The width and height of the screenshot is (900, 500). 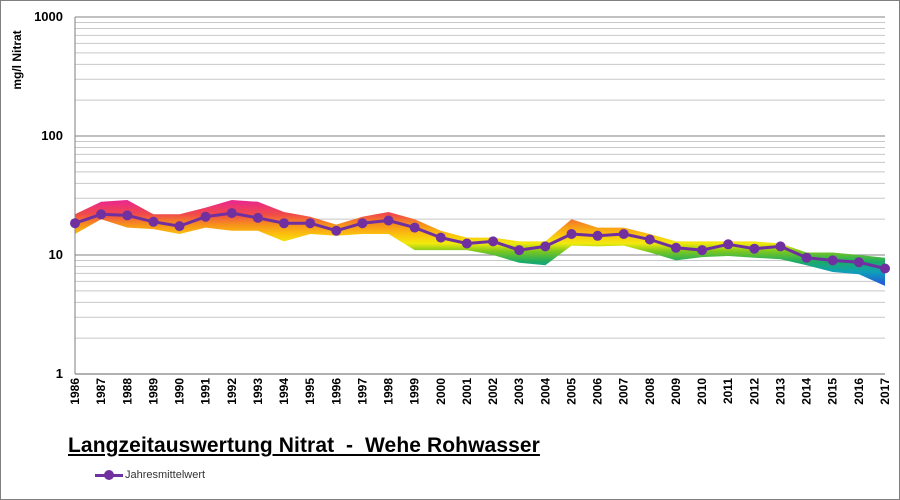 What do you see at coordinates (362, 391) in the screenshot?
I see `x-tick-label: 1997` at bounding box center [362, 391].